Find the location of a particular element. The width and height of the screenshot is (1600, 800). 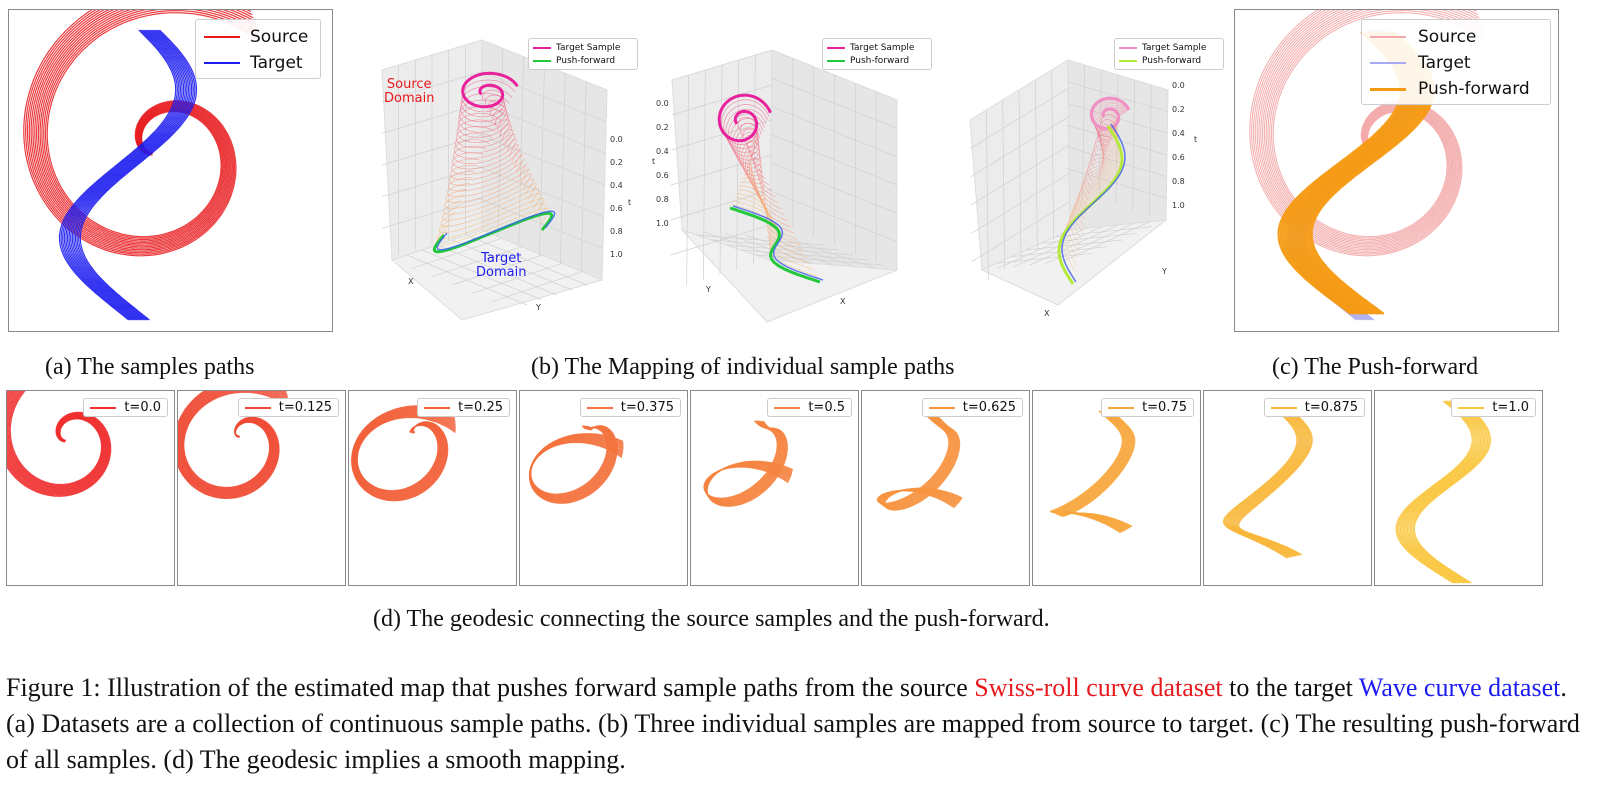

push-forward-curve is located at coordinates (775, 245).